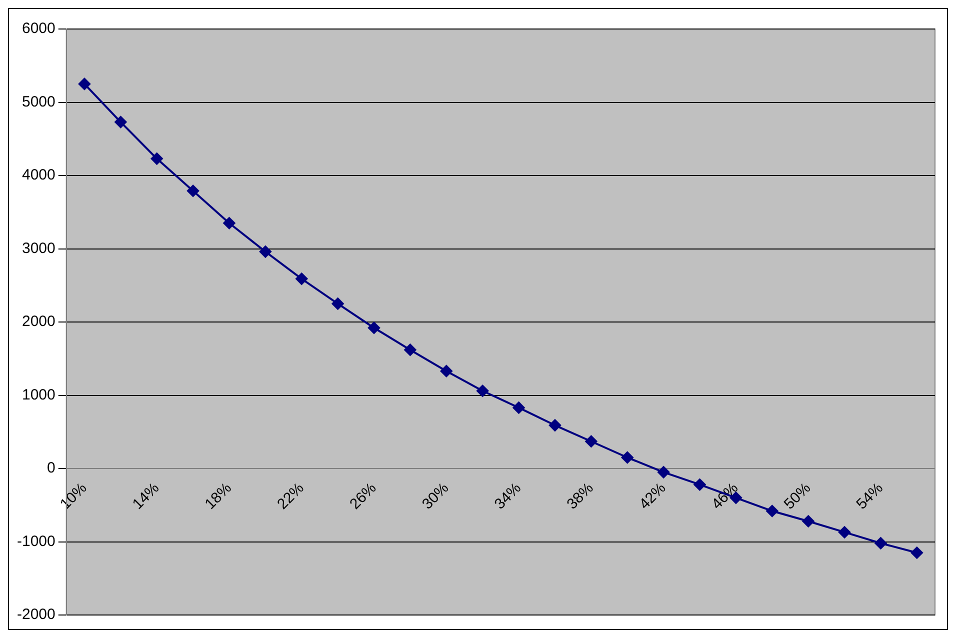 This screenshot has width=956, height=639. Describe the element at coordinates (36, 615) in the screenshot. I see `y-tick-label: -2000` at that location.